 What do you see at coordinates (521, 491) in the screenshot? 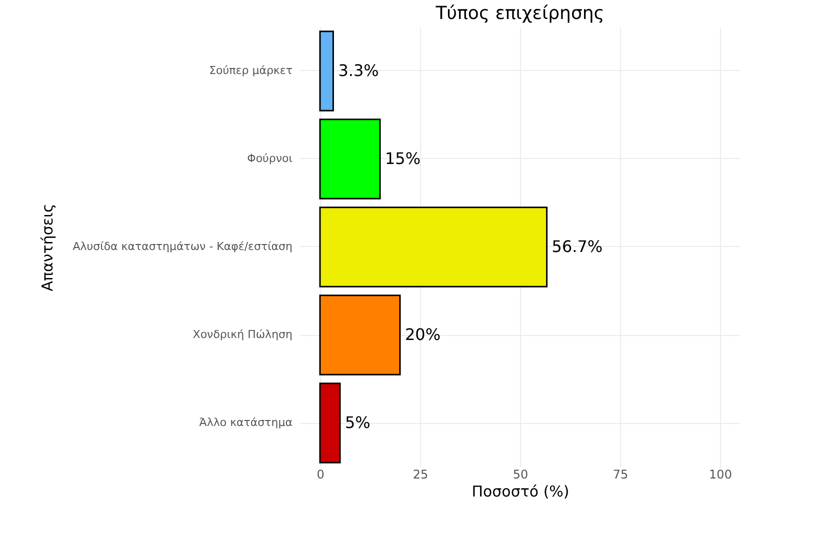
I see `x-axis-title: Ποσοστό (%)` at bounding box center [521, 491].